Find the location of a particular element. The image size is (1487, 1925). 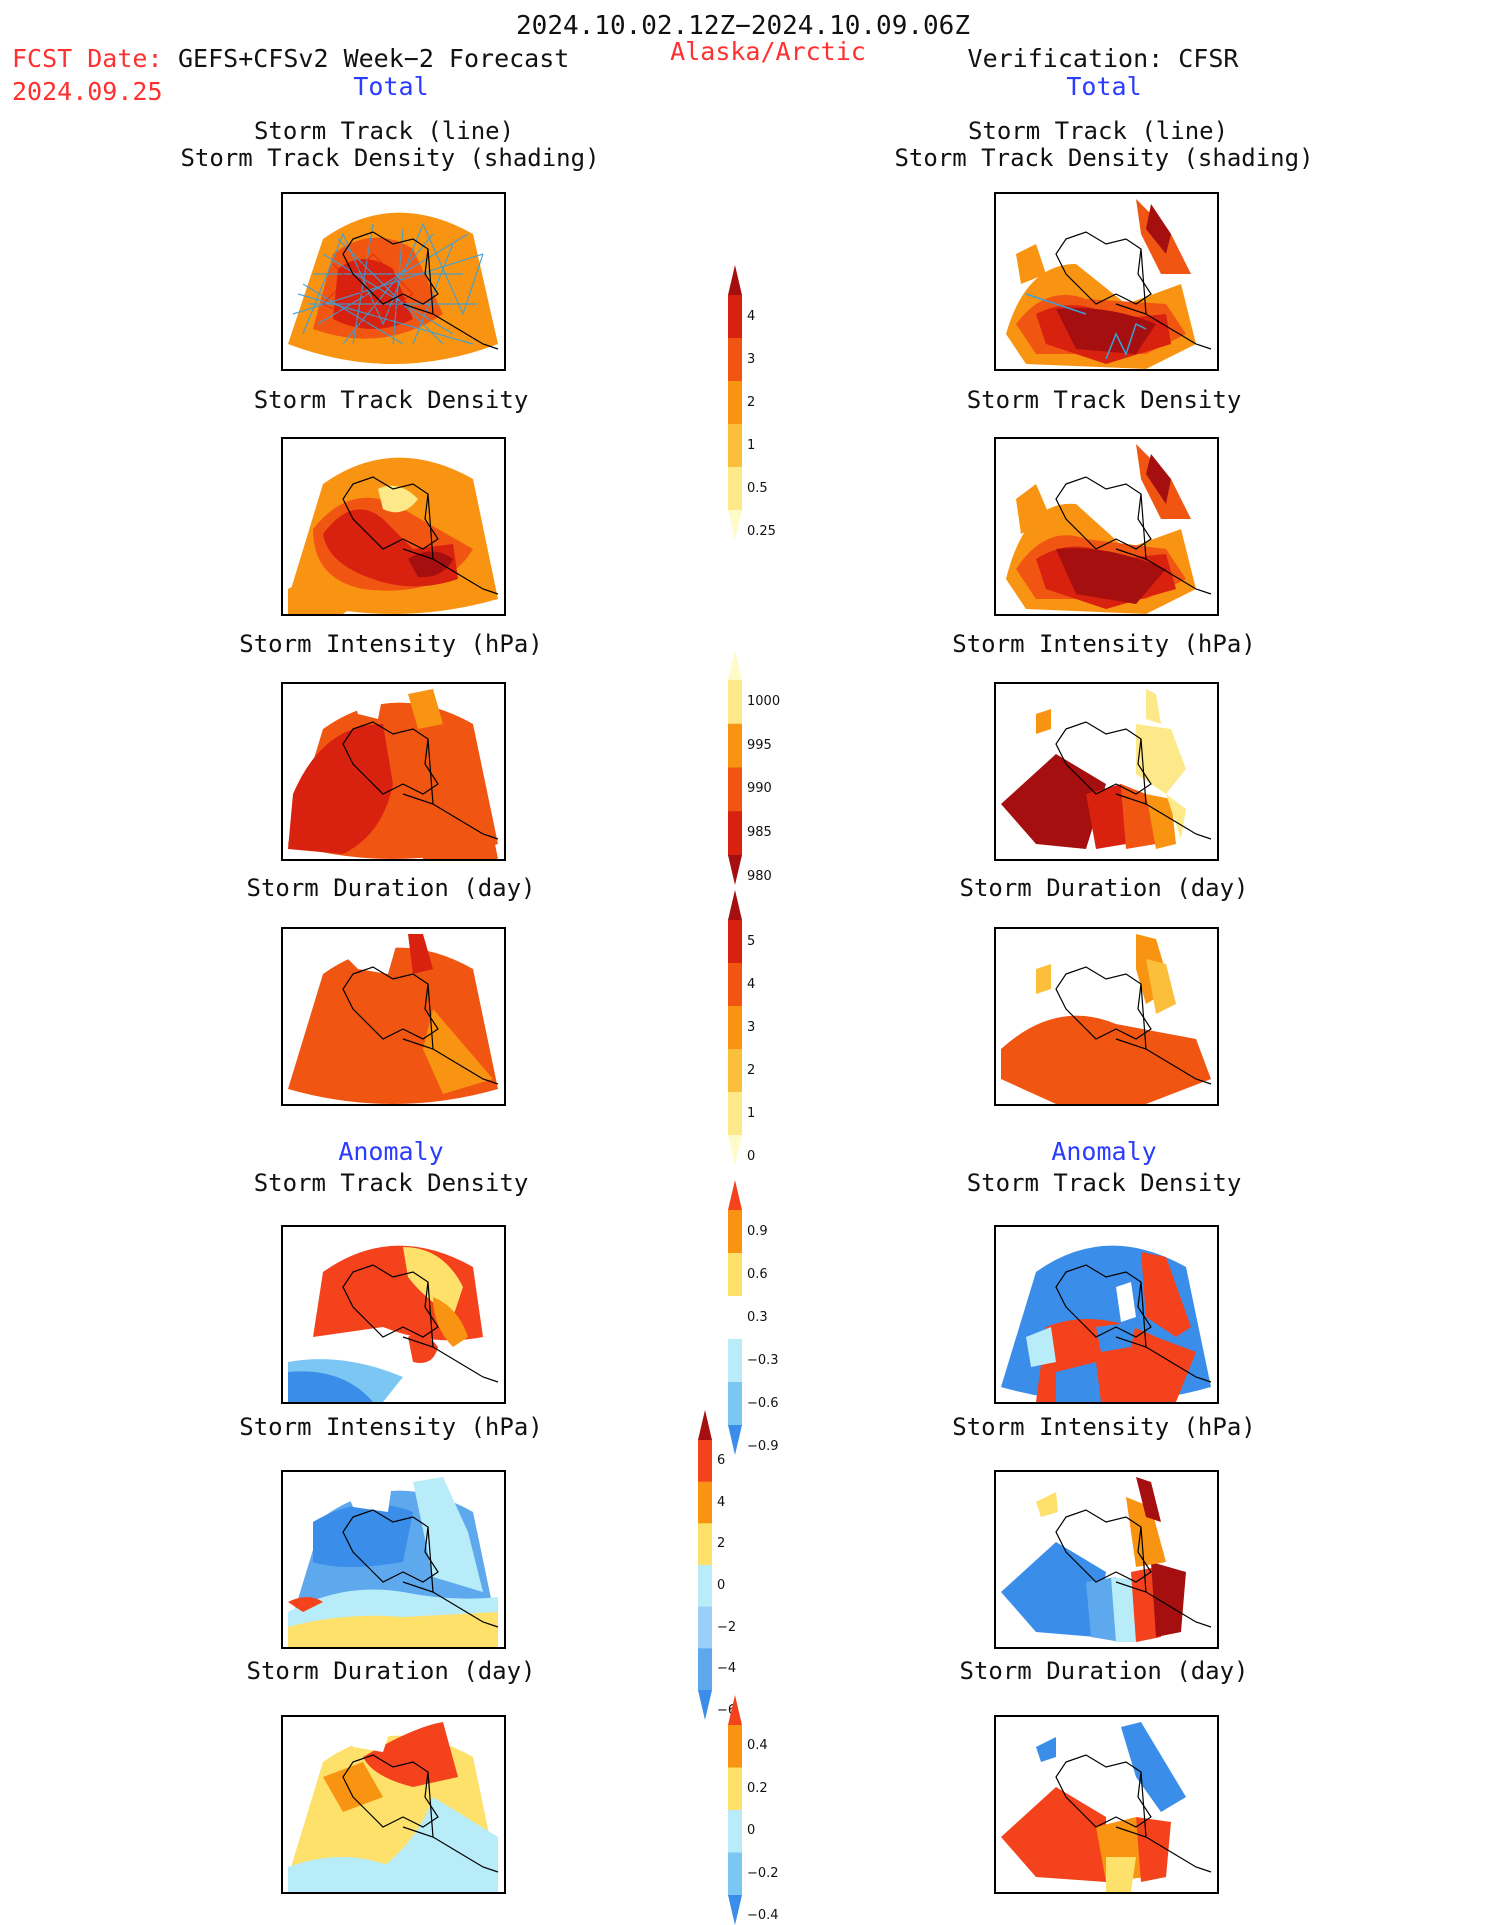

verification-label: Verification: CFSR is located at coordinates (1103, 58).